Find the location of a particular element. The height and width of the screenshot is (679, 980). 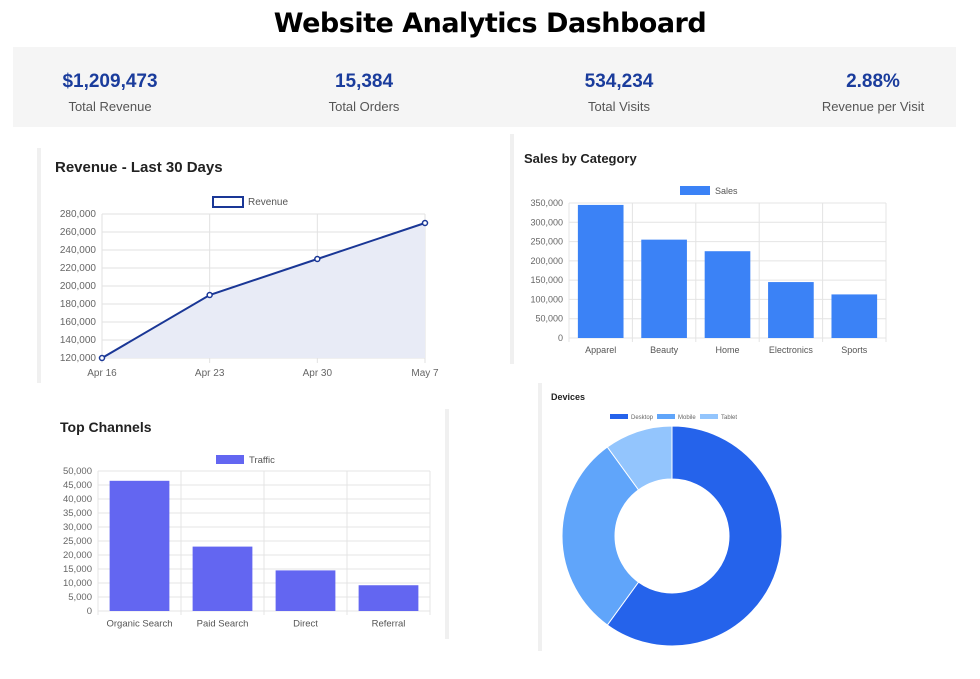

x-tick-label: Organic Search is located at coordinates (139, 624).